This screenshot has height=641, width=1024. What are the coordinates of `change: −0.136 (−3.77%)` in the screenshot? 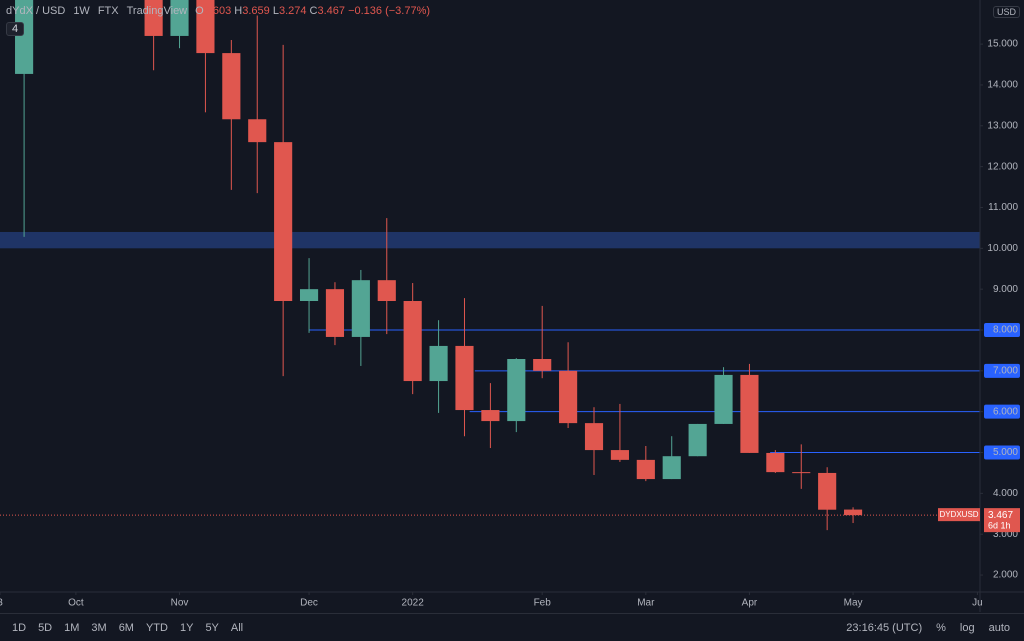 It's located at (389, 11).